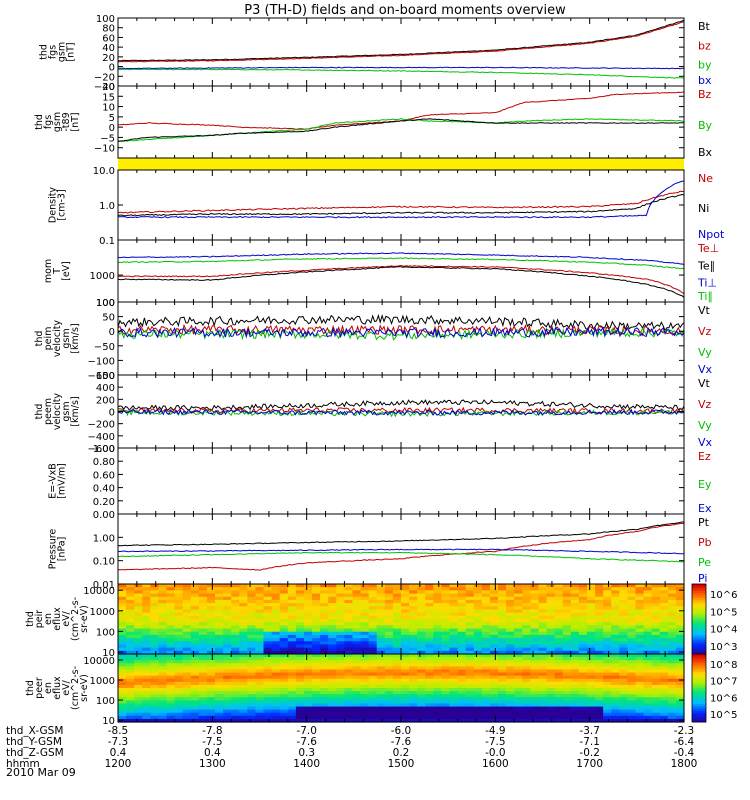 The image size is (750, 800). What do you see at coordinates (118, 764) in the screenshot?
I see `x-tick-label: 1200` at bounding box center [118, 764].